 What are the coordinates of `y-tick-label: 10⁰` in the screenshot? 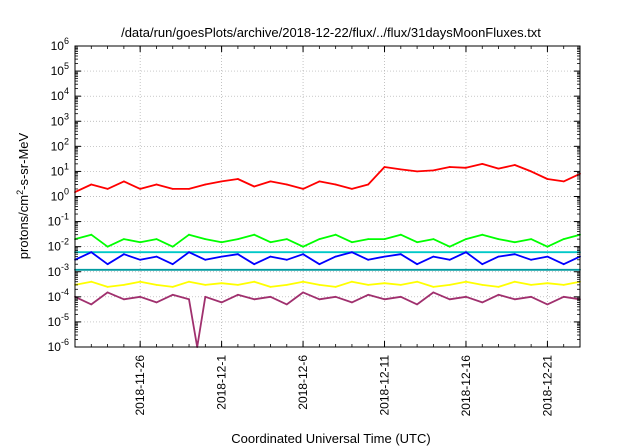 It's located at (60, 195).